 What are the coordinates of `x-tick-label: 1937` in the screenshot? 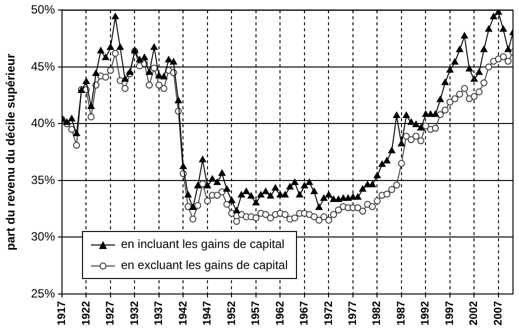 It's located at (159, 313).